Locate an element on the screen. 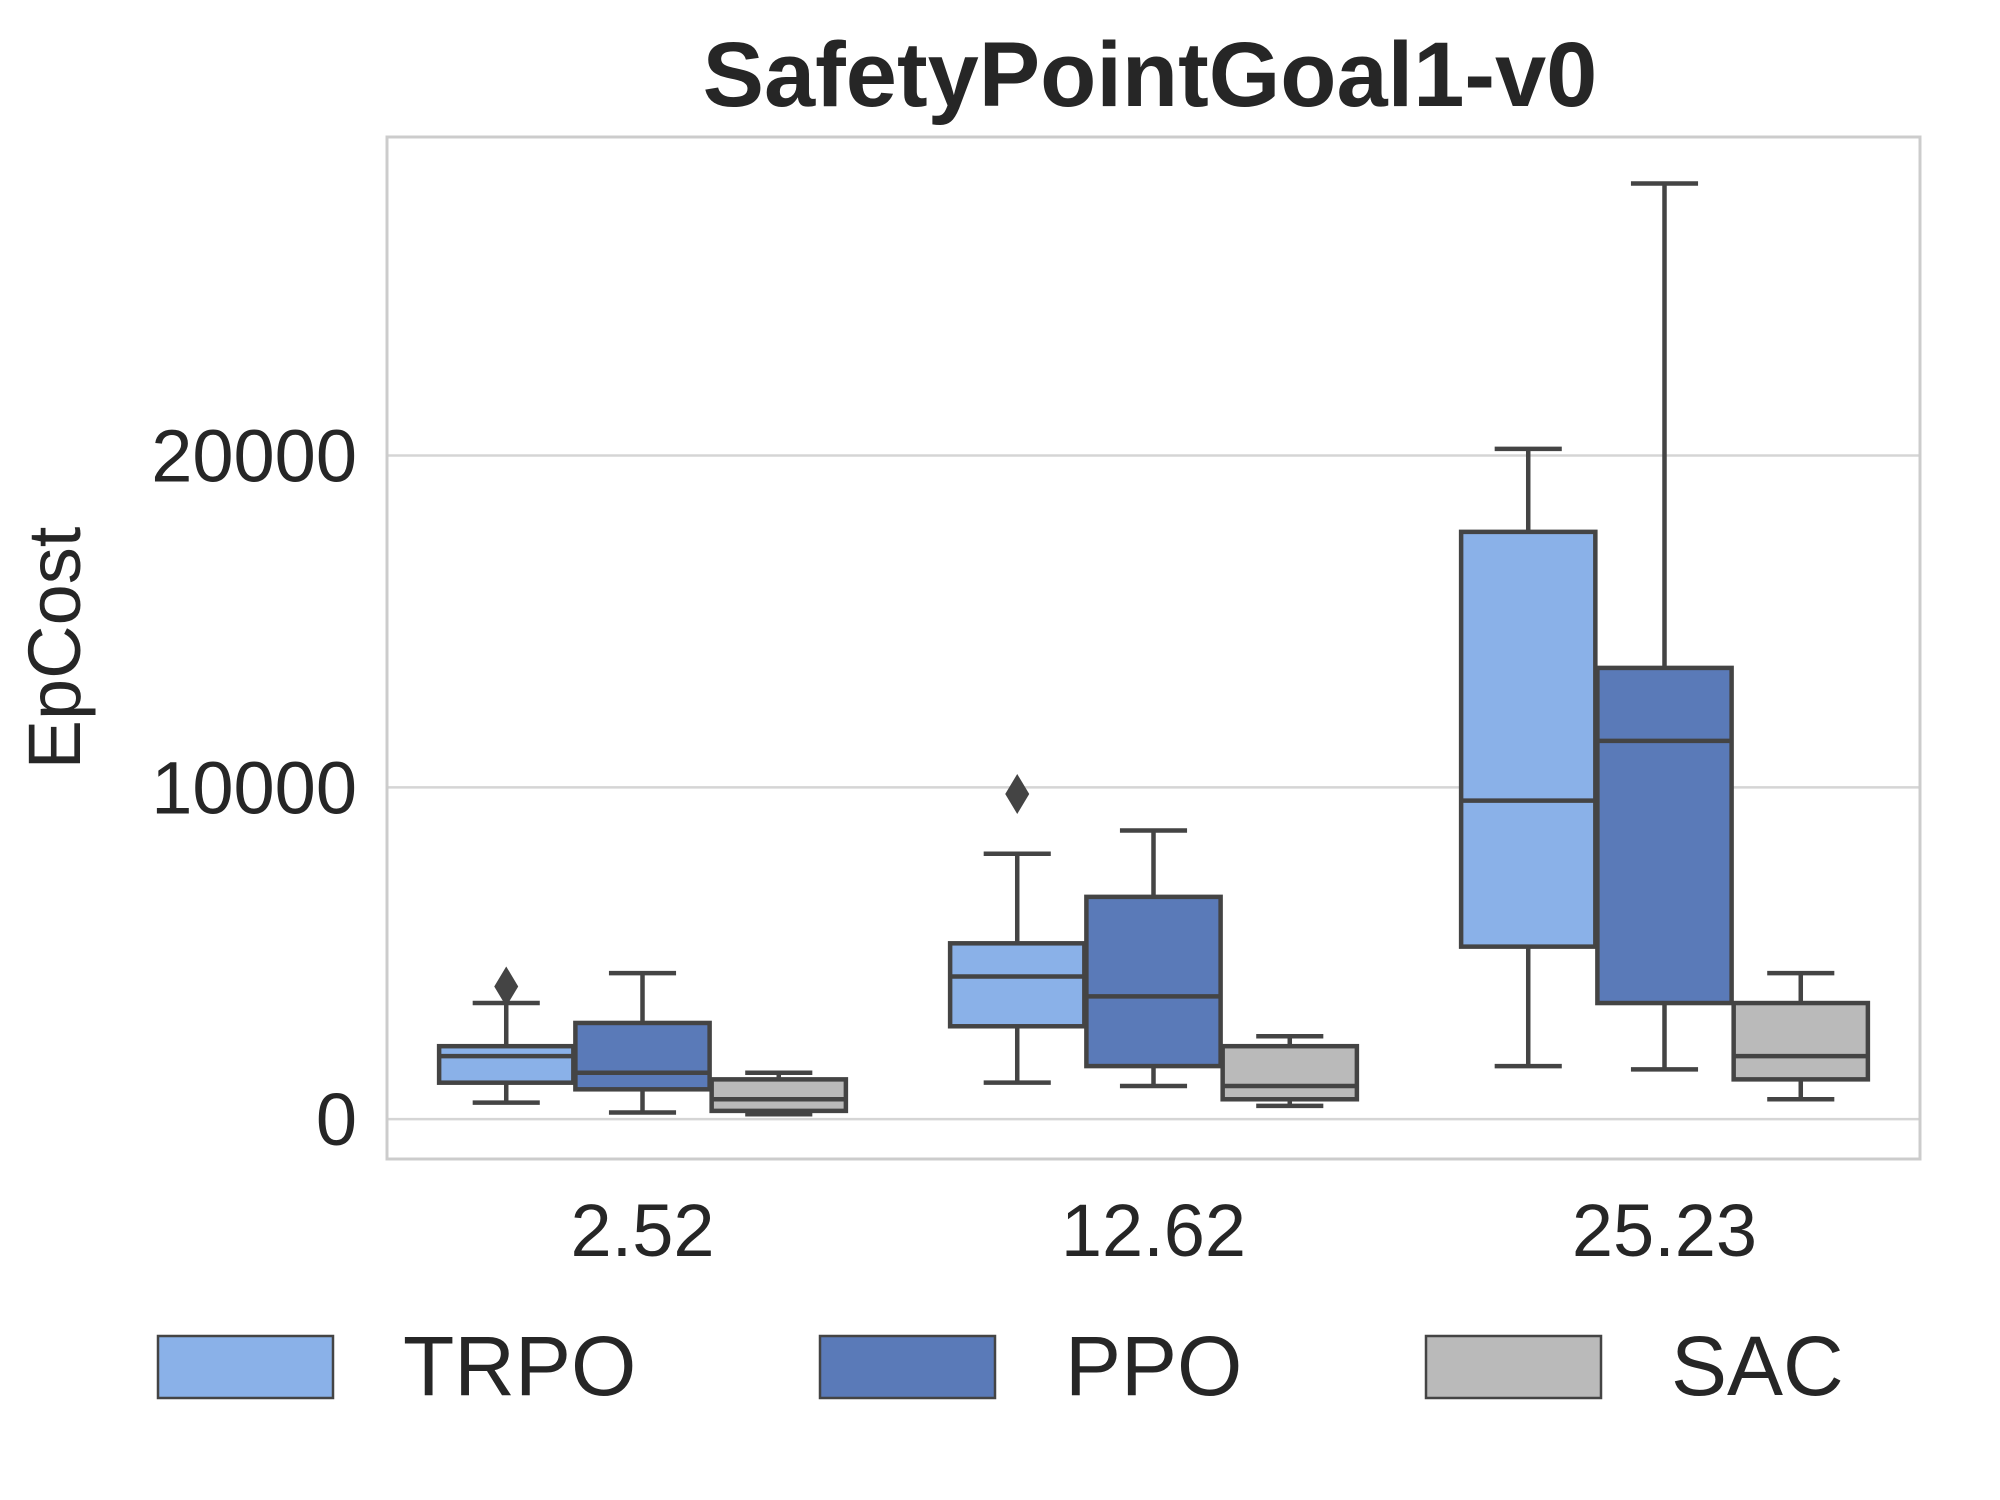  x-tick-label: 25.23 is located at coordinates (1664, 1230).